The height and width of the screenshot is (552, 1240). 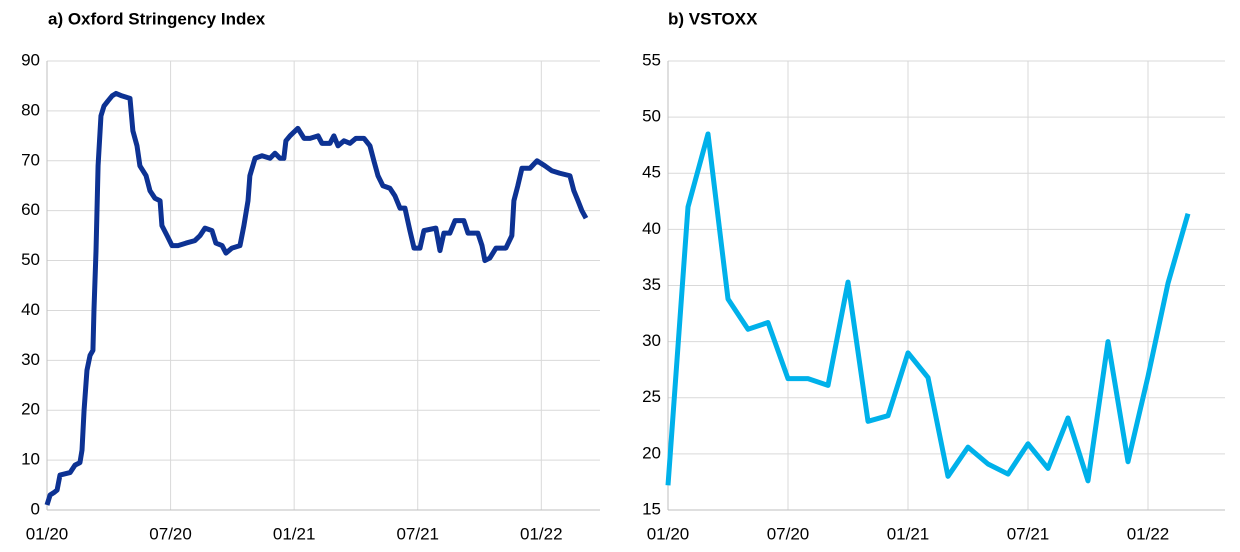 What do you see at coordinates (157, 18) in the screenshot?
I see `chart-title: a) Oxford Stringency Index` at bounding box center [157, 18].